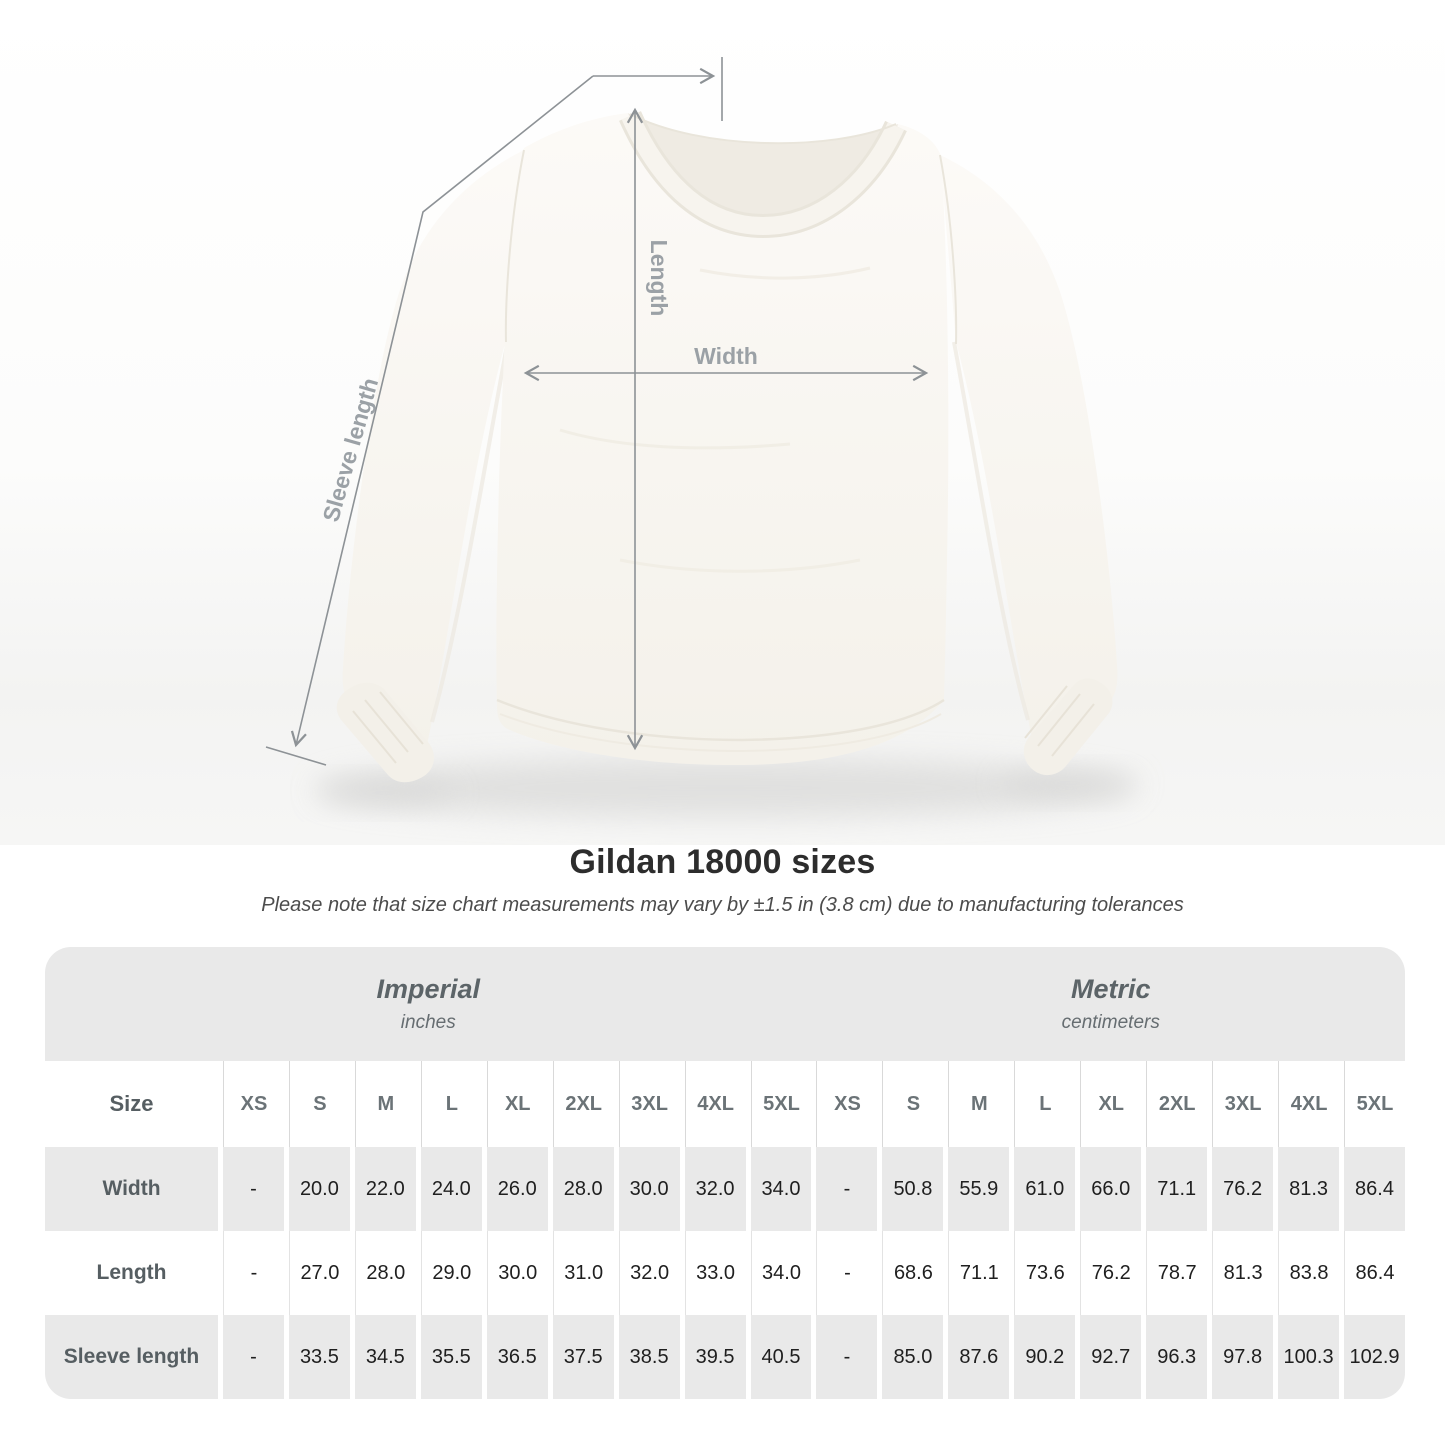  I want to click on value-cell: 78.7, so click(1177, 1273).